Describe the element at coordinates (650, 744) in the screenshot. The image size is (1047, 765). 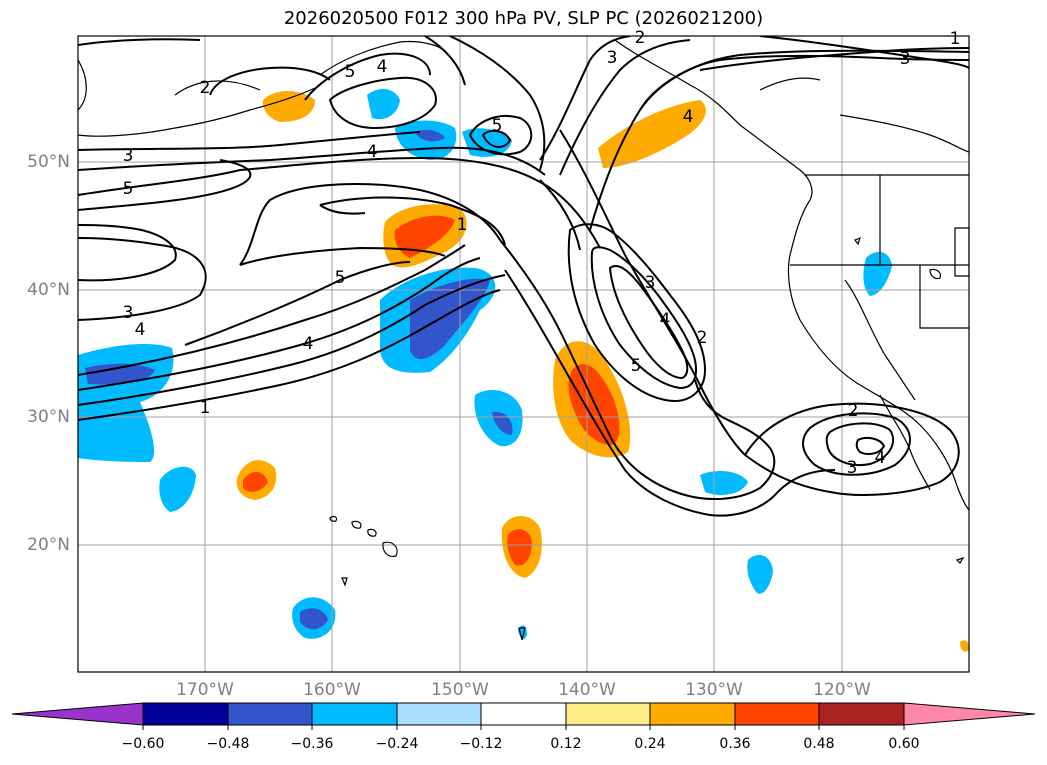
I see `colorbar-tick-label: 0.24` at that location.